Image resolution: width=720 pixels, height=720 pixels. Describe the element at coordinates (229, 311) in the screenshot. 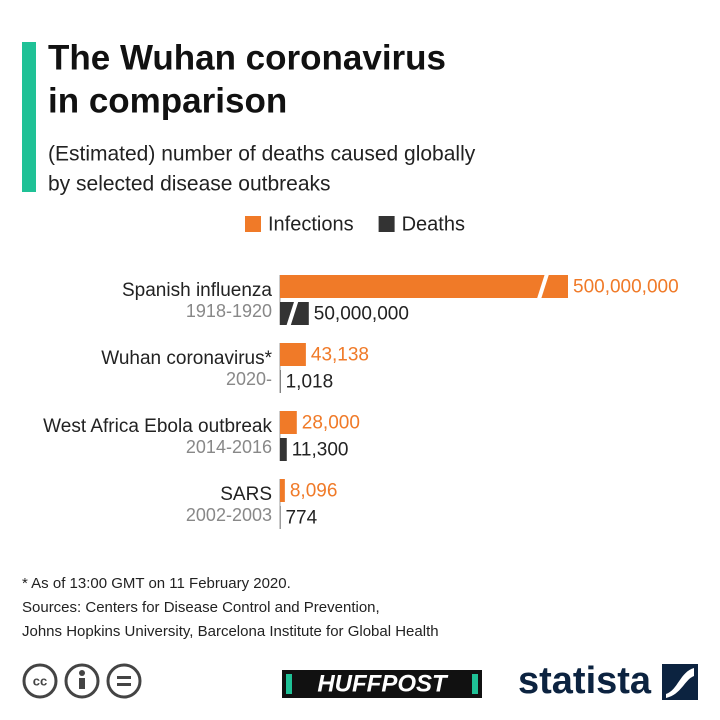

I see `period-label: 1918-1920` at that location.